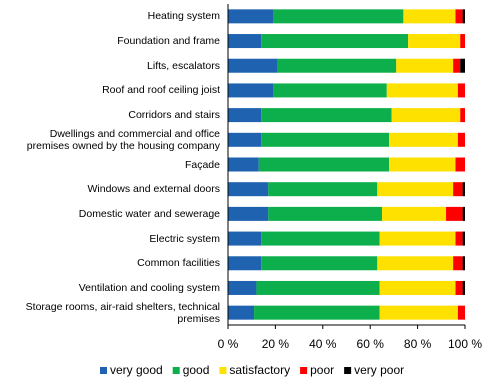 This screenshot has width=493, height=388. What do you see at coordinates (149, 287) in the screenshot?
I see `category-label: Ventilation and cooling system` at bounding box center [149, 287].